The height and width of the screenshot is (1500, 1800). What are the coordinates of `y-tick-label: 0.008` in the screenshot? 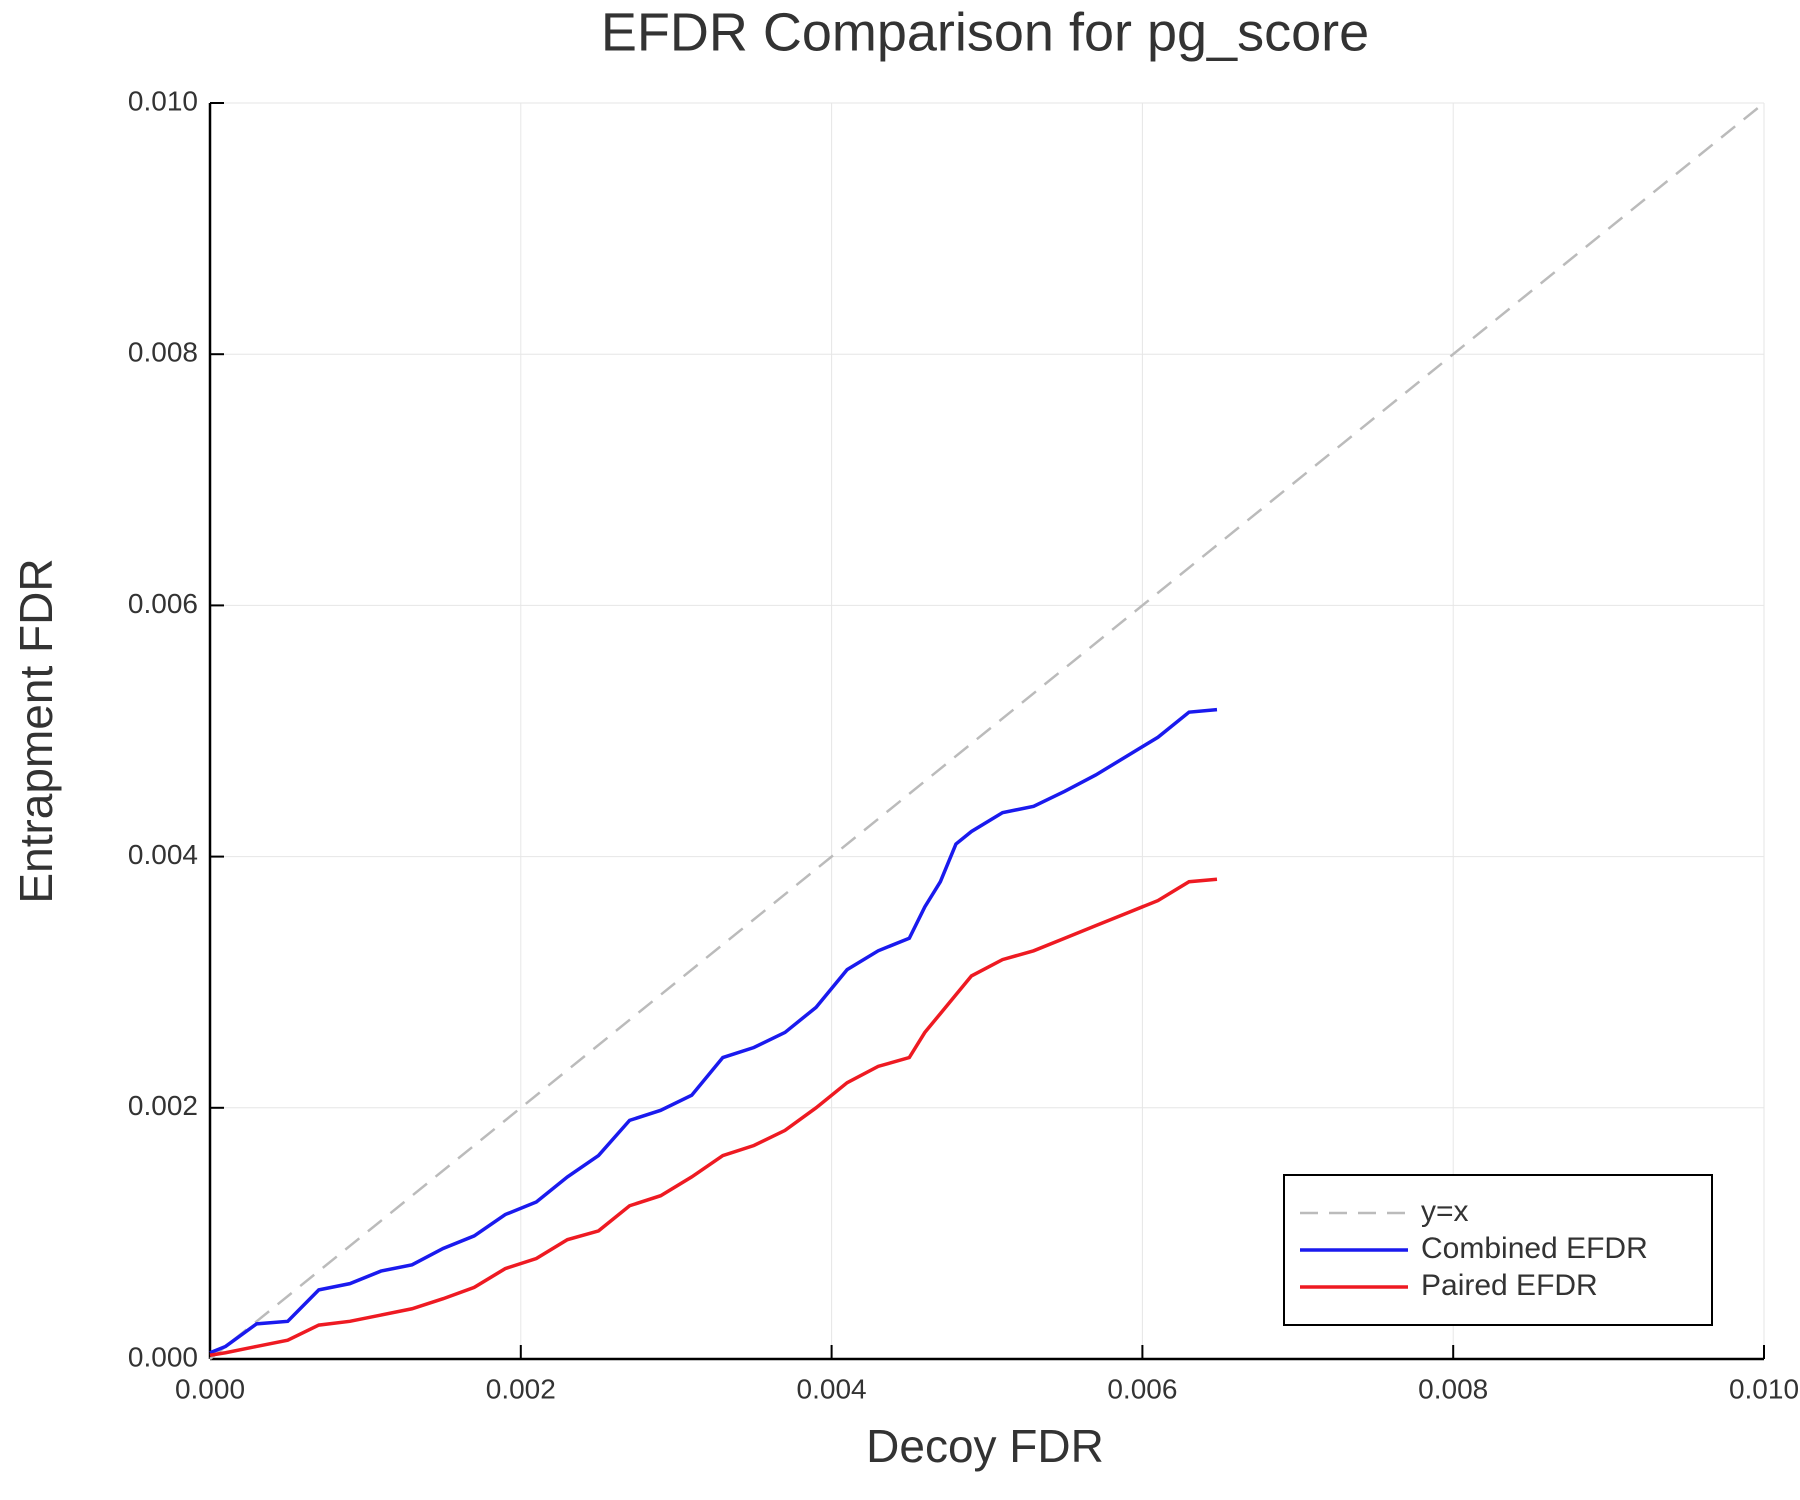 It's located at (163, 352).